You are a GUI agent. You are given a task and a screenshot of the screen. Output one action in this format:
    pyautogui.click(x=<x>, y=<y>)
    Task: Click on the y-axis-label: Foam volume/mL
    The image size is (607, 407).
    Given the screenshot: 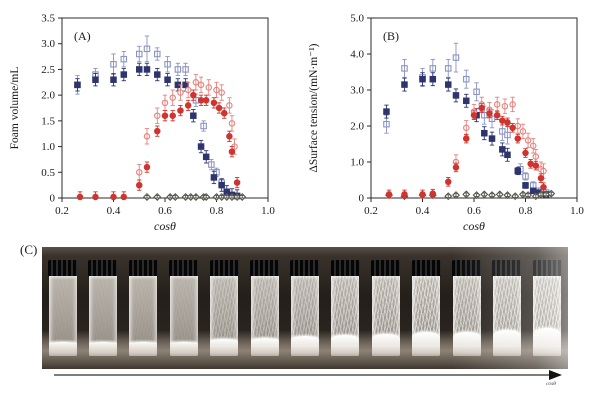 What is the action you would take?
    pyautogui.click(x=15, y=108)
    